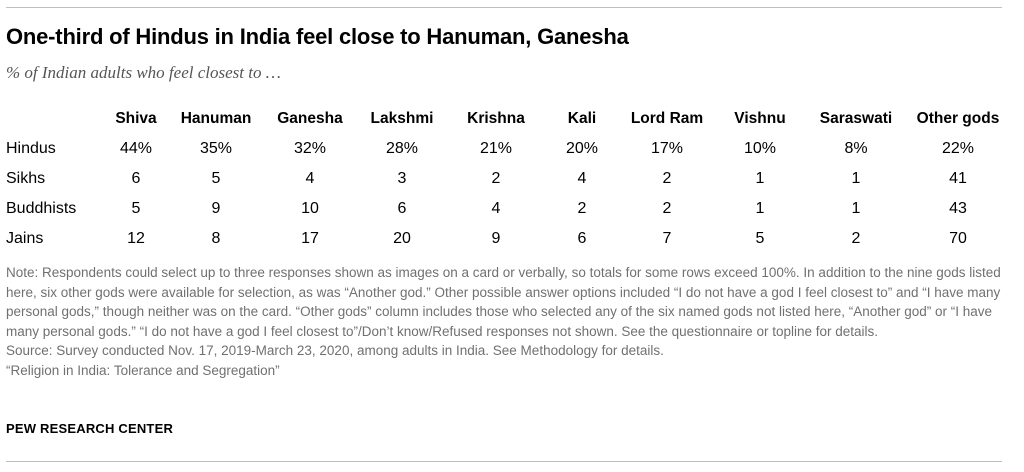 This screenshot has width=1024, height=472. I want to click on table-cell: 20%, so click(582, 148).